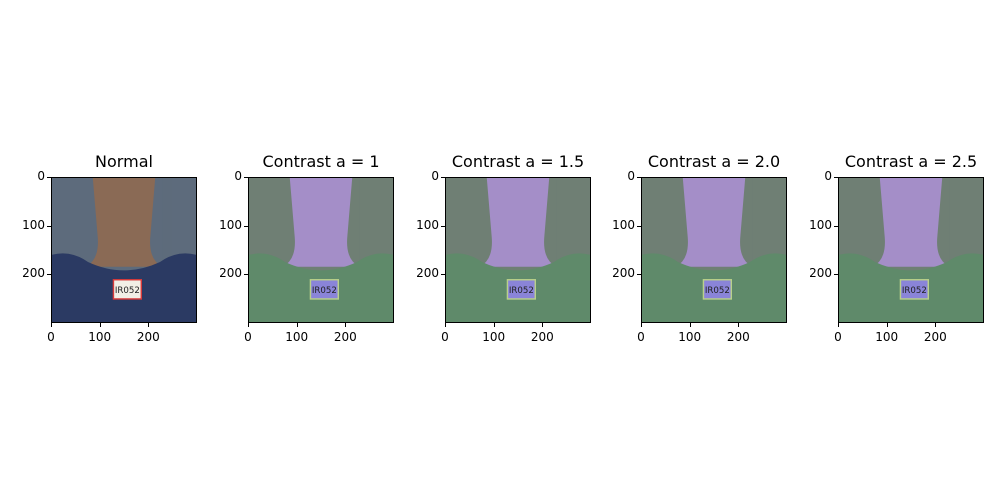  I want to click on panel-title: Contrast a = 2.5, so click(911, 161).